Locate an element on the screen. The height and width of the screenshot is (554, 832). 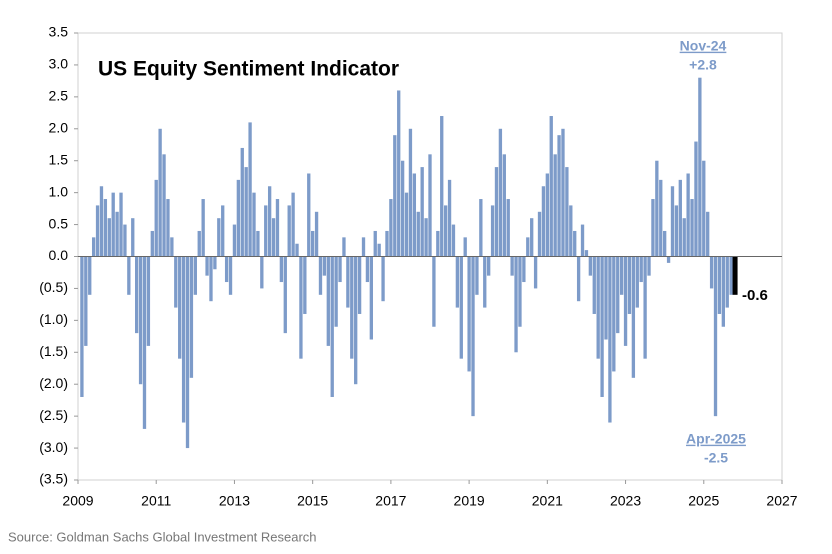
annotation-label: Nov-24 is located at coordinates (703, 46).